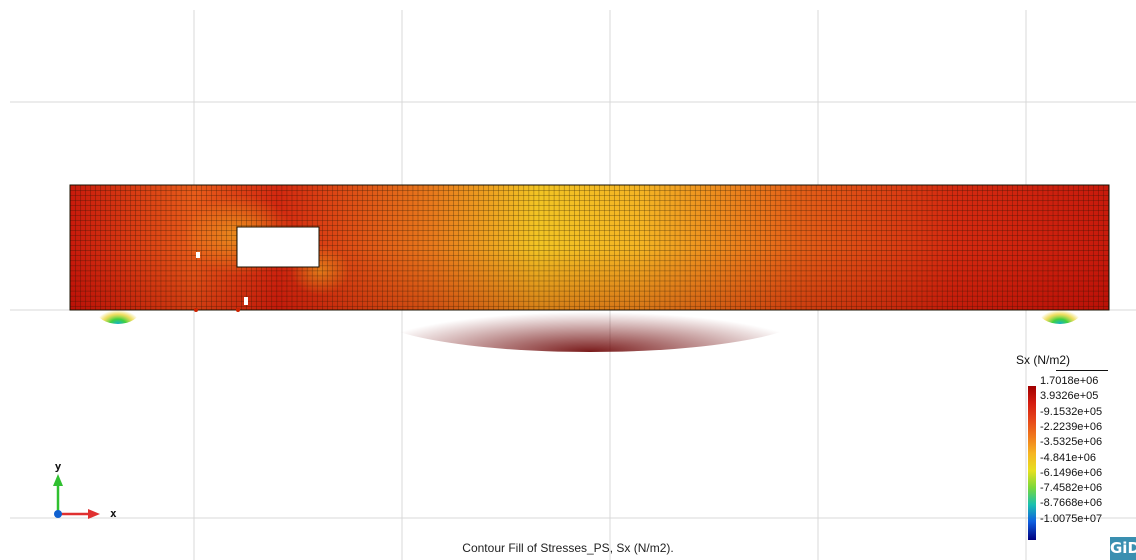 The width and height of the screenshot is (1136, 560). What do you see at coordinates (1068, 457) in the screenshot?
I see `legend-label: -4.841e+06` at bounding box center [1068, 457].